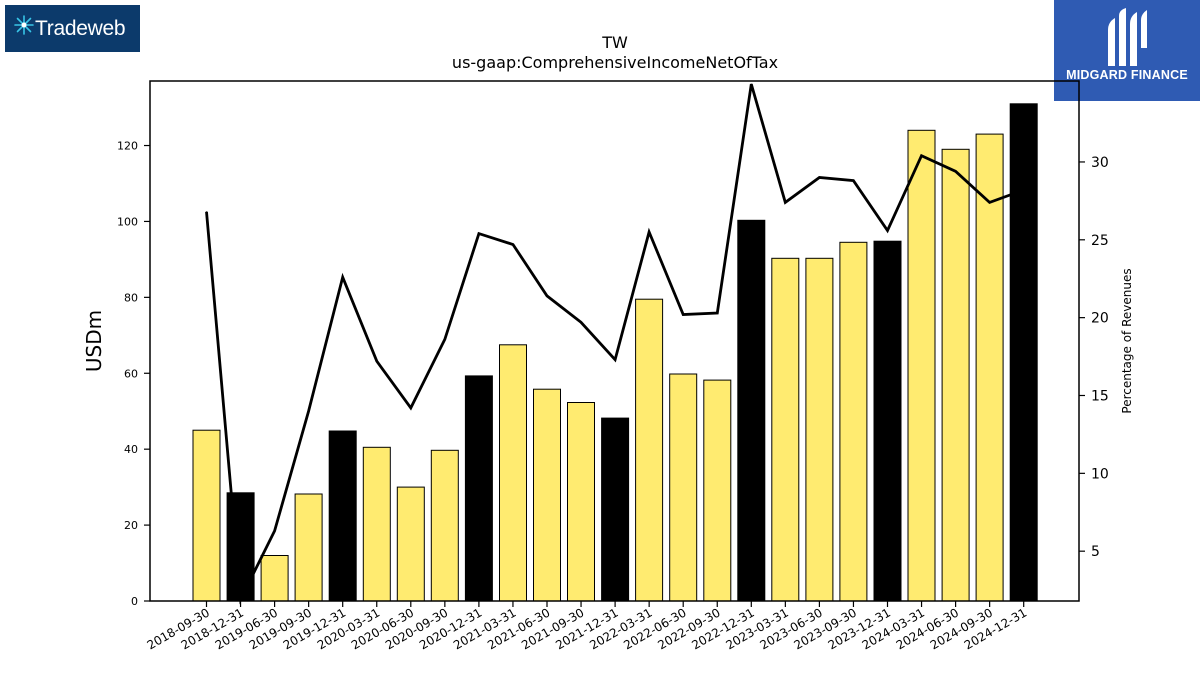  What do you see at coordinates (1127, 340) in the screenshot?
I see `y2-axis-label: Percentage of Revenues` at bounding box center [1127, 340].